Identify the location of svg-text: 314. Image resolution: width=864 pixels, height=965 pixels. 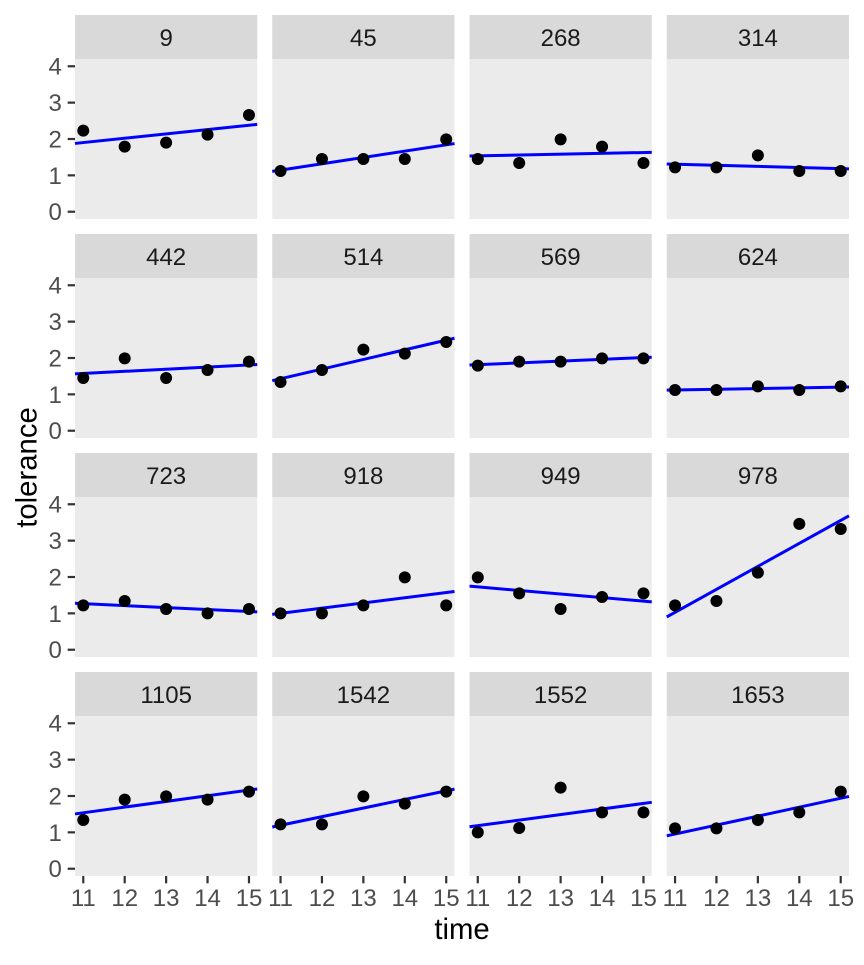
(758, 38).